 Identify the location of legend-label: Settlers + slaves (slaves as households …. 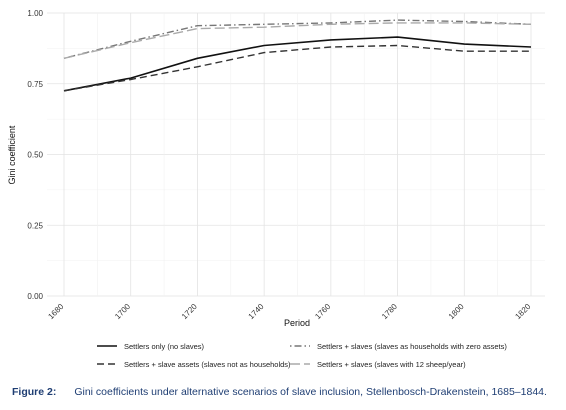
(412, 346).